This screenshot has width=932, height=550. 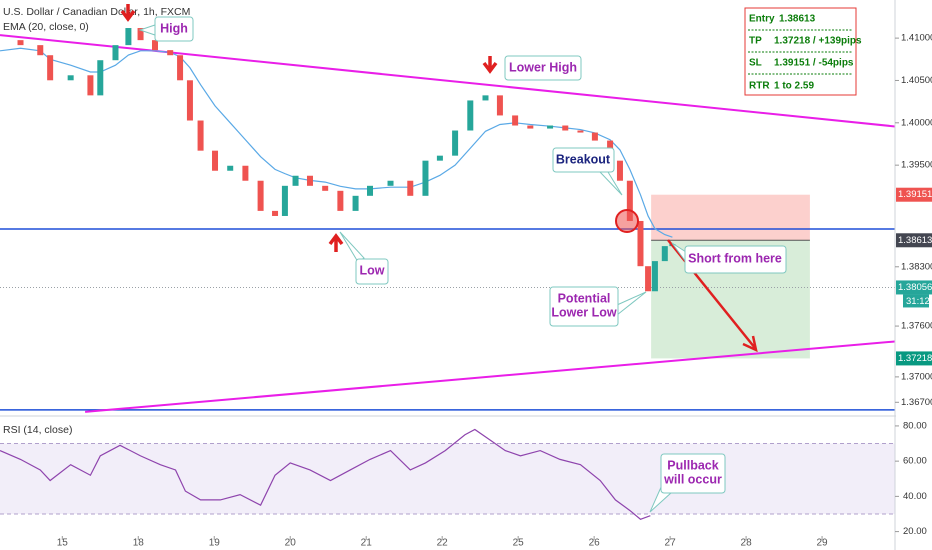 I want to click on price-label: 1.38056, so click(x=915, y=287).